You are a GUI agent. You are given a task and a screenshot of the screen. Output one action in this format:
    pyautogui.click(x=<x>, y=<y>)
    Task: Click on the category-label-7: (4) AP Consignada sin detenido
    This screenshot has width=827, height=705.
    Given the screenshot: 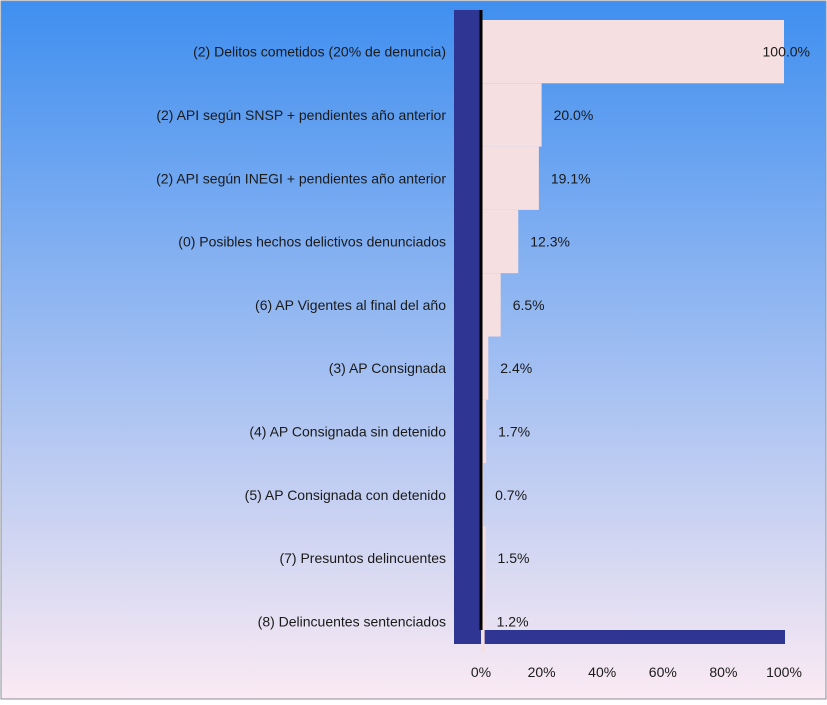 What is the action you would take?
    pyautogui.click(x=347, y=431)
    